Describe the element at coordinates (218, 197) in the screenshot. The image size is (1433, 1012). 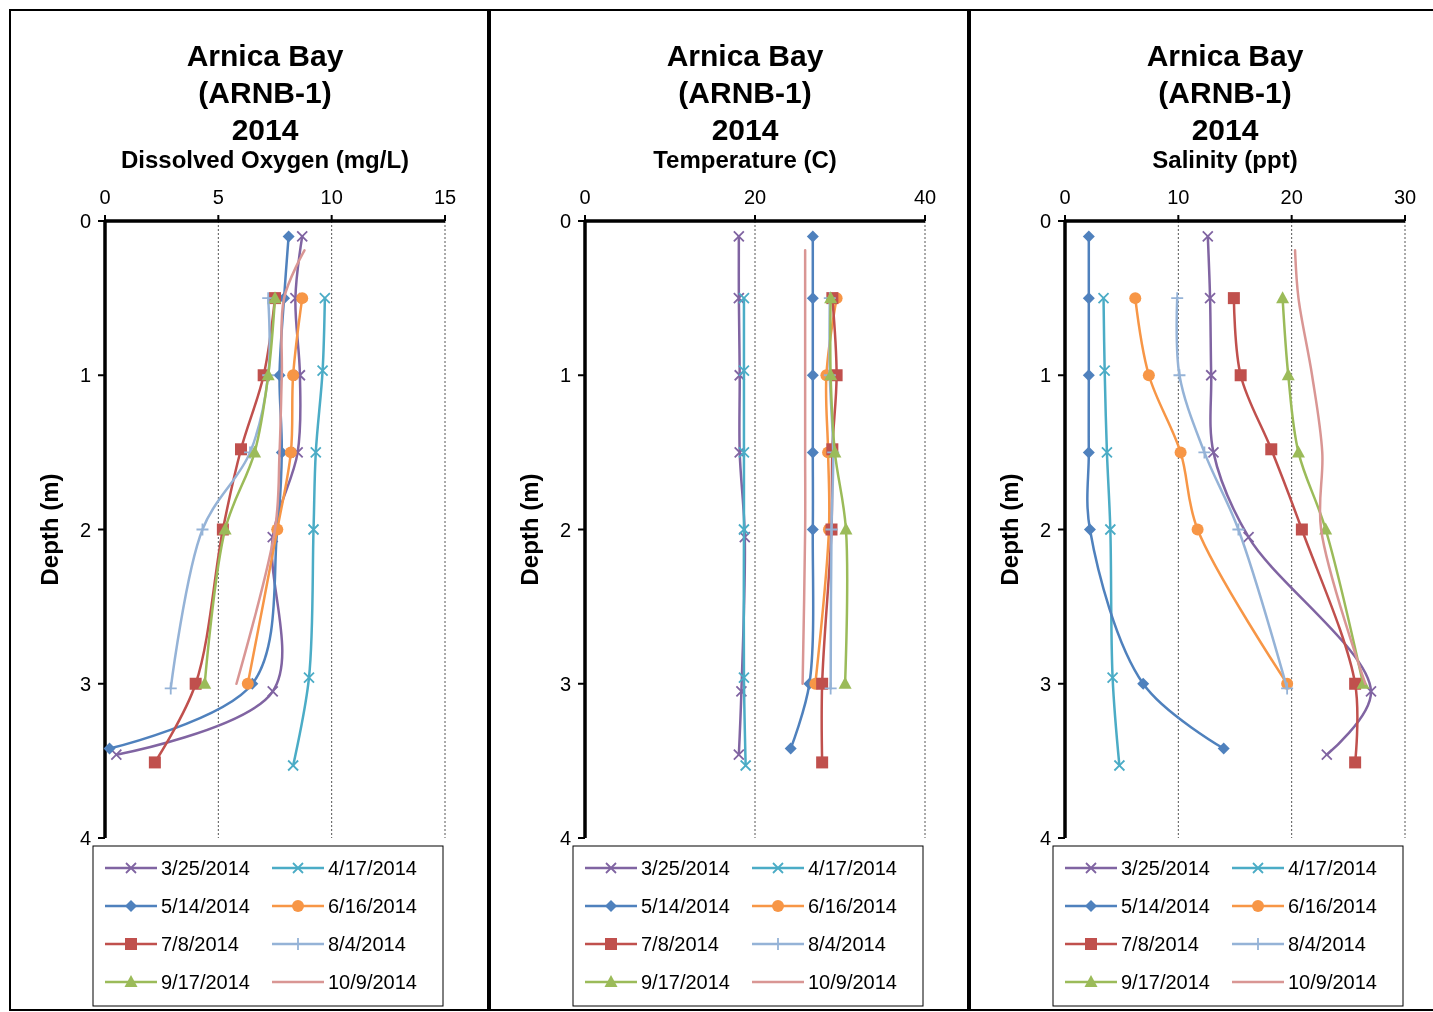
I see `x-tick-label: 5` at that location.